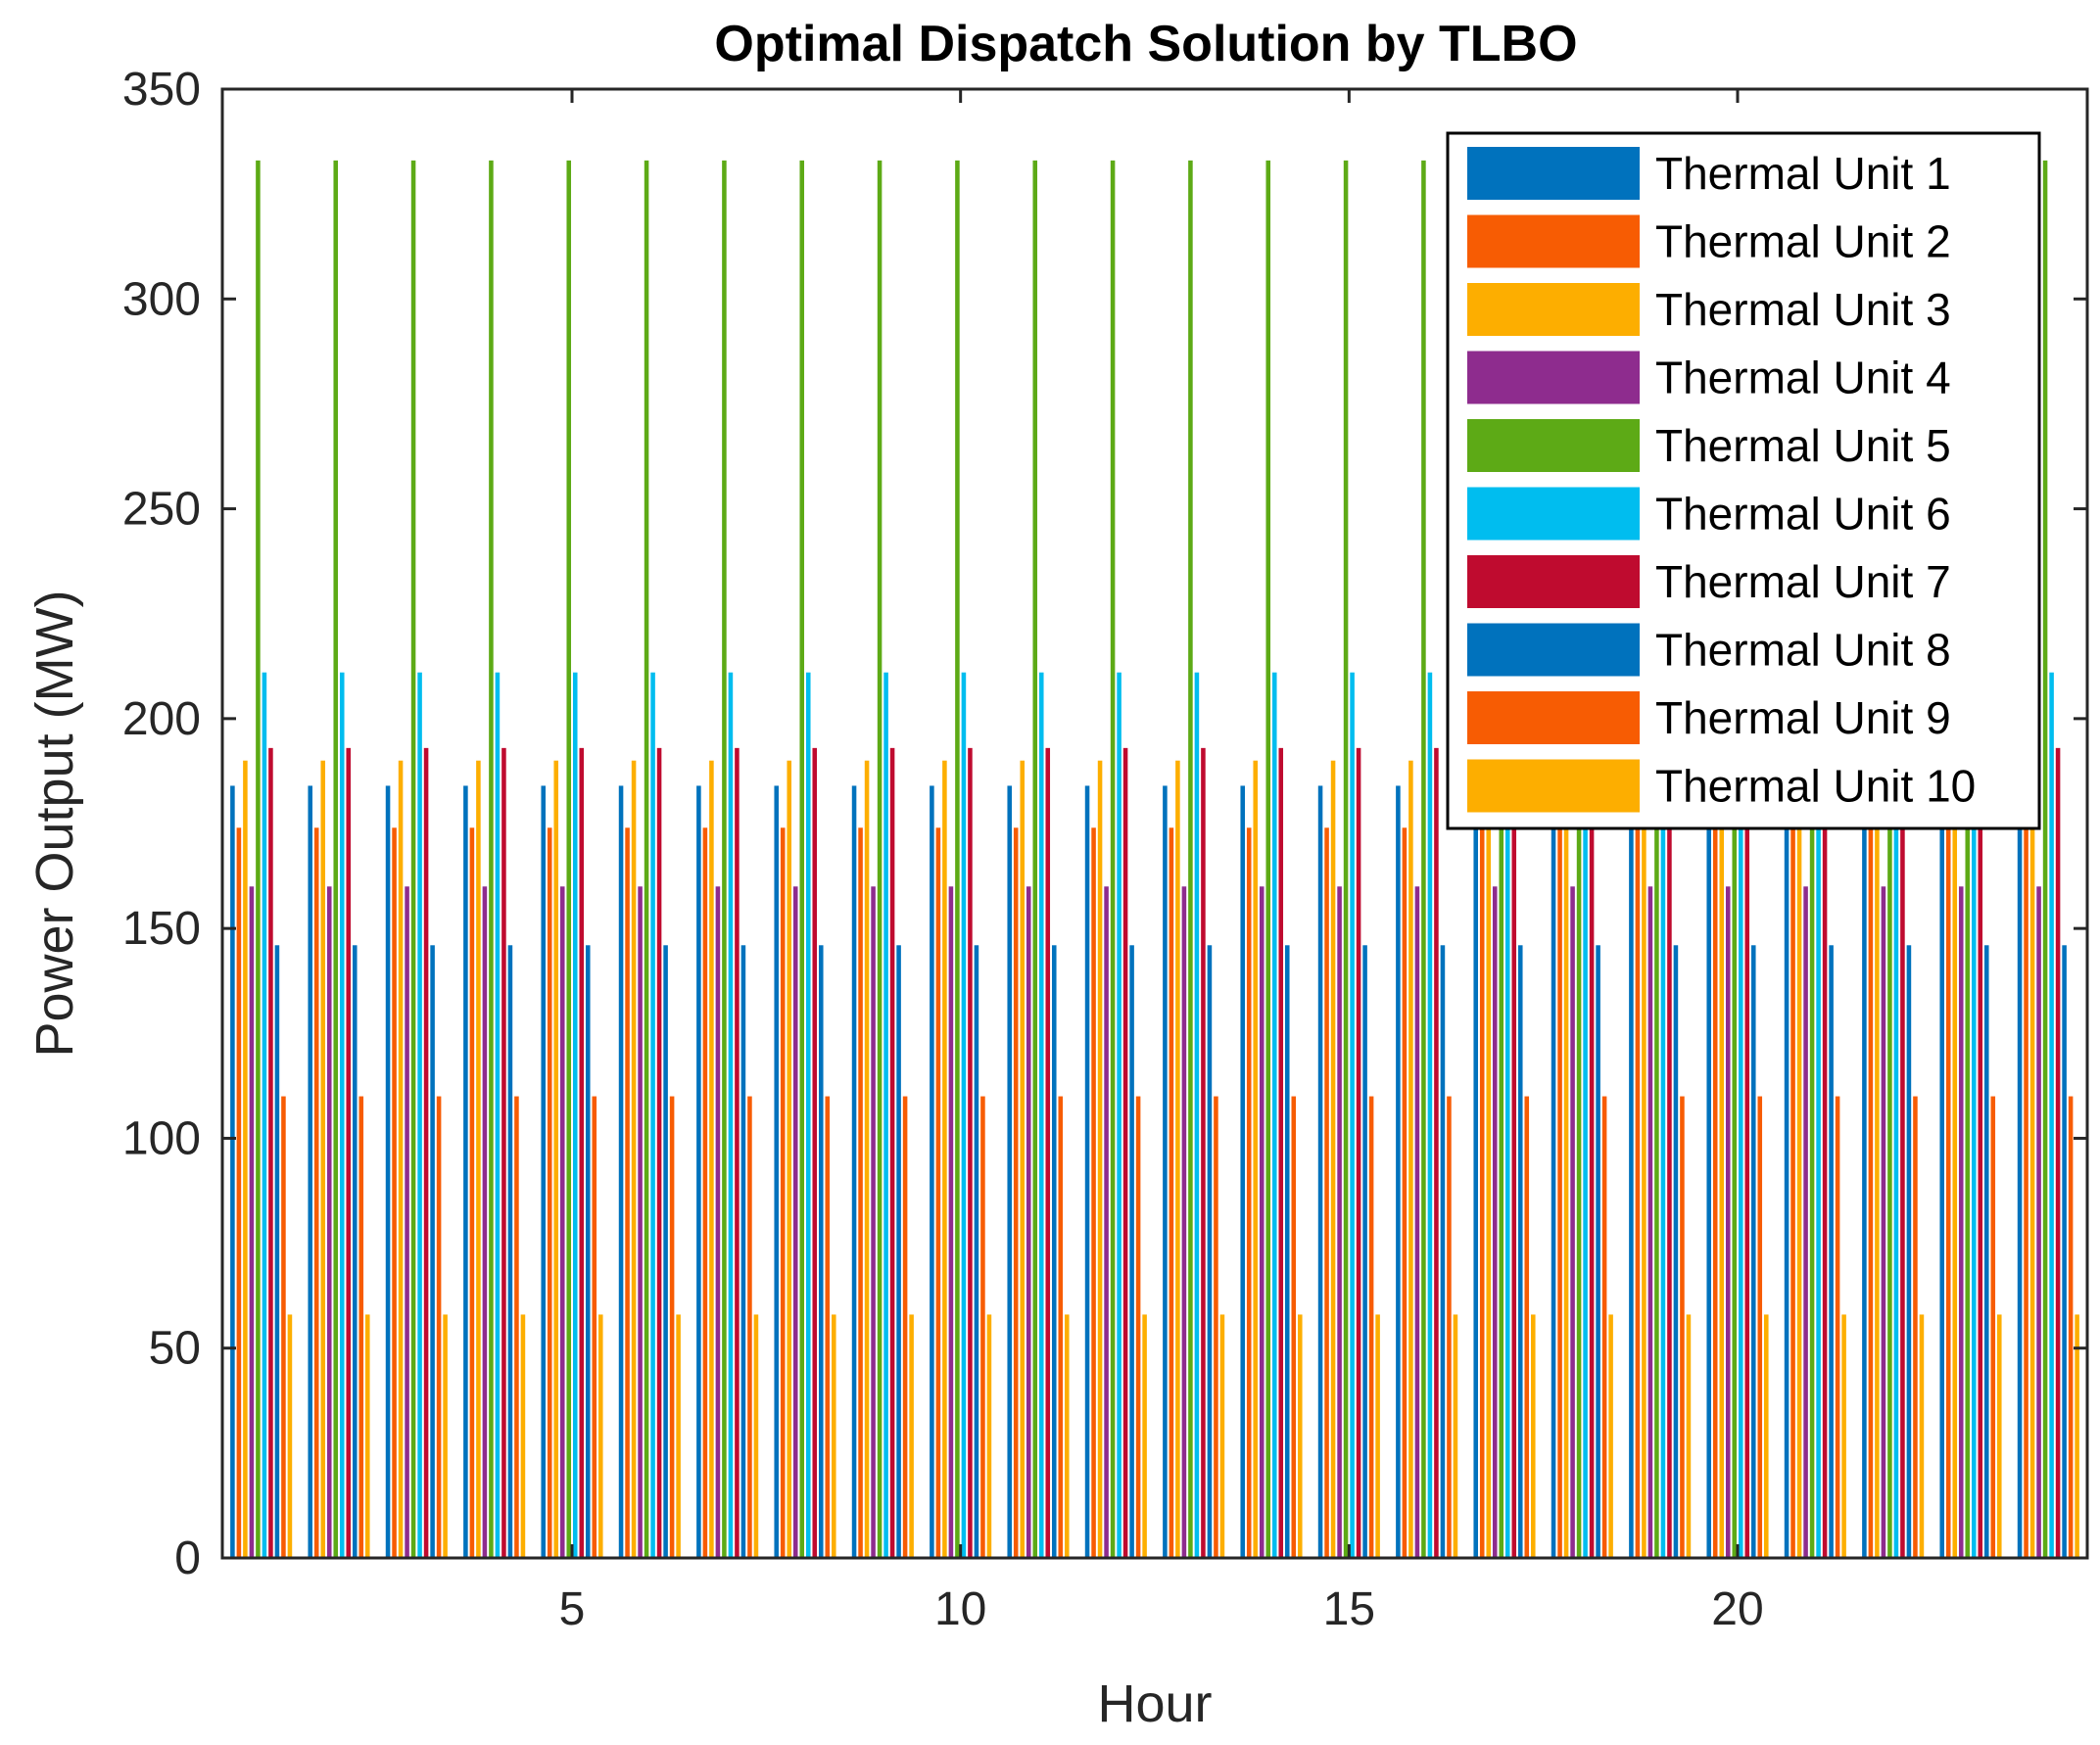 This screenshot has width=2100, height=1745. What do you see at coordinates (1803, 378) in the screenshot?
I see `legend-label-unit-4: Thermal Unit 4` at bounding box center [1803, 378].